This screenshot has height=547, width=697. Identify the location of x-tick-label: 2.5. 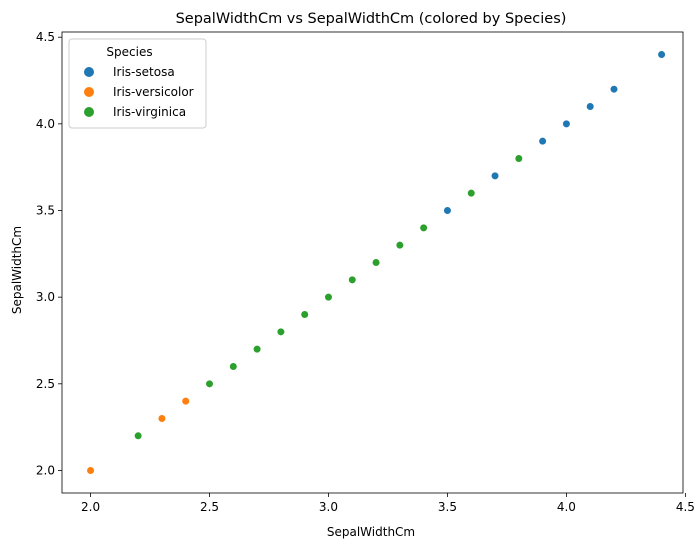
(209, 507).